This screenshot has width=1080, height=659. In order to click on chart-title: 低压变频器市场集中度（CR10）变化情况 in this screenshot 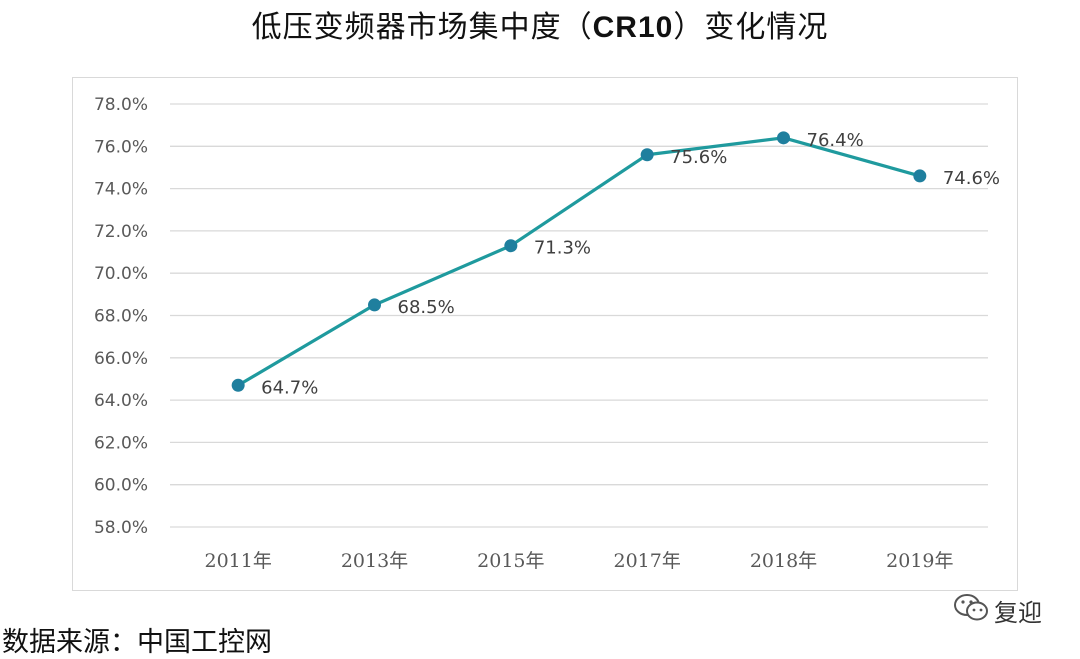, I will do `click(540, 27)`.